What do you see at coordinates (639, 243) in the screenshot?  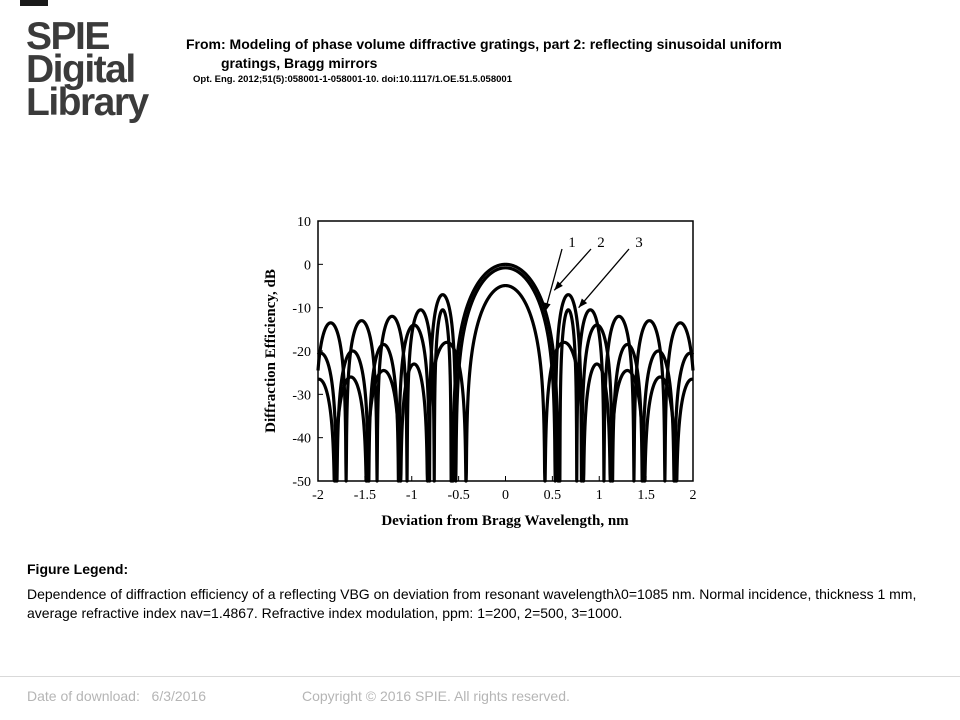 I see `curve-annotation-label: 3` at bounding box center [639, 243].